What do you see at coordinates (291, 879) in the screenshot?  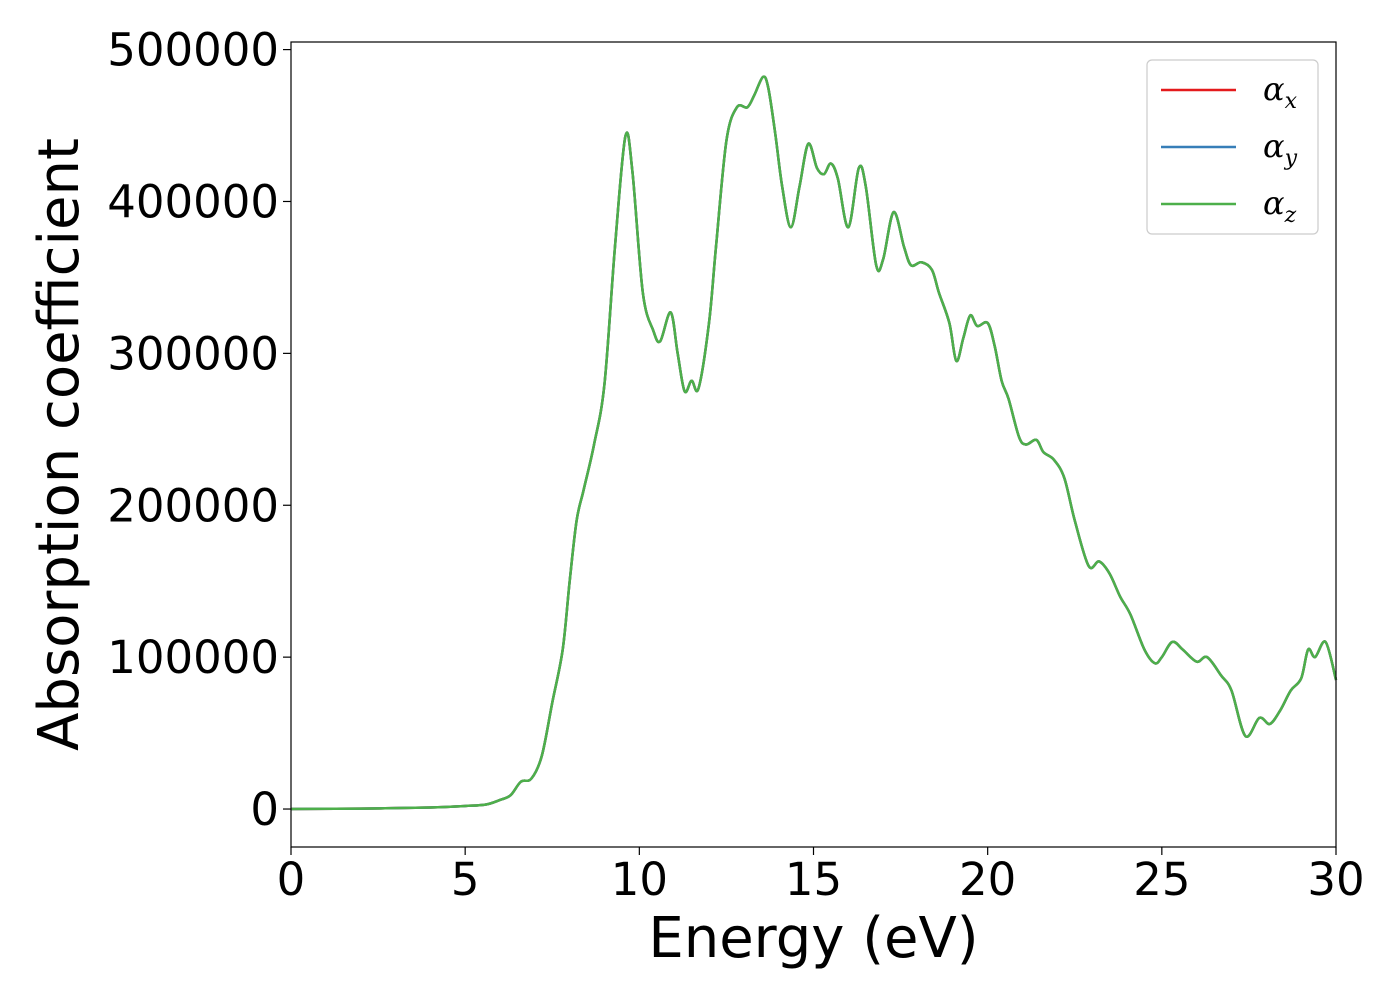 I see `x-tick-label: 0` at bounding box center [291, 879].